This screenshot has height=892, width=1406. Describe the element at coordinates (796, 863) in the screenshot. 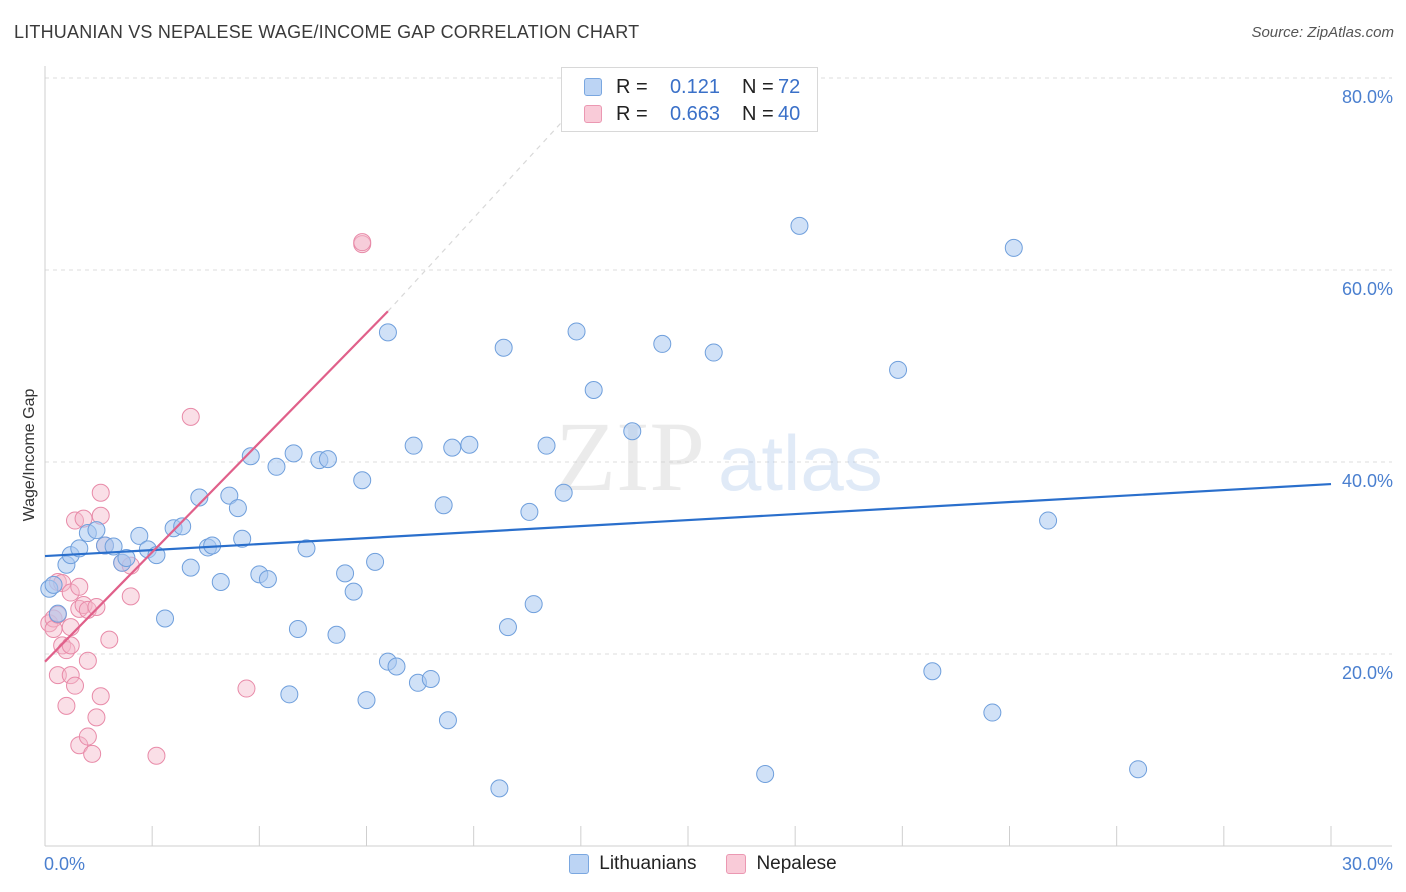

I see `legend-label-nepalese: Nepalese` at that location.